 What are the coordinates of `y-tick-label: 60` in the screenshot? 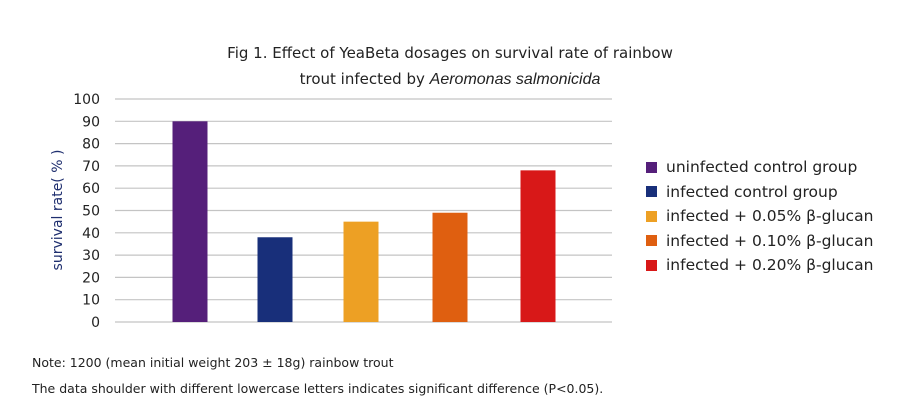 It's located at (91, 189).